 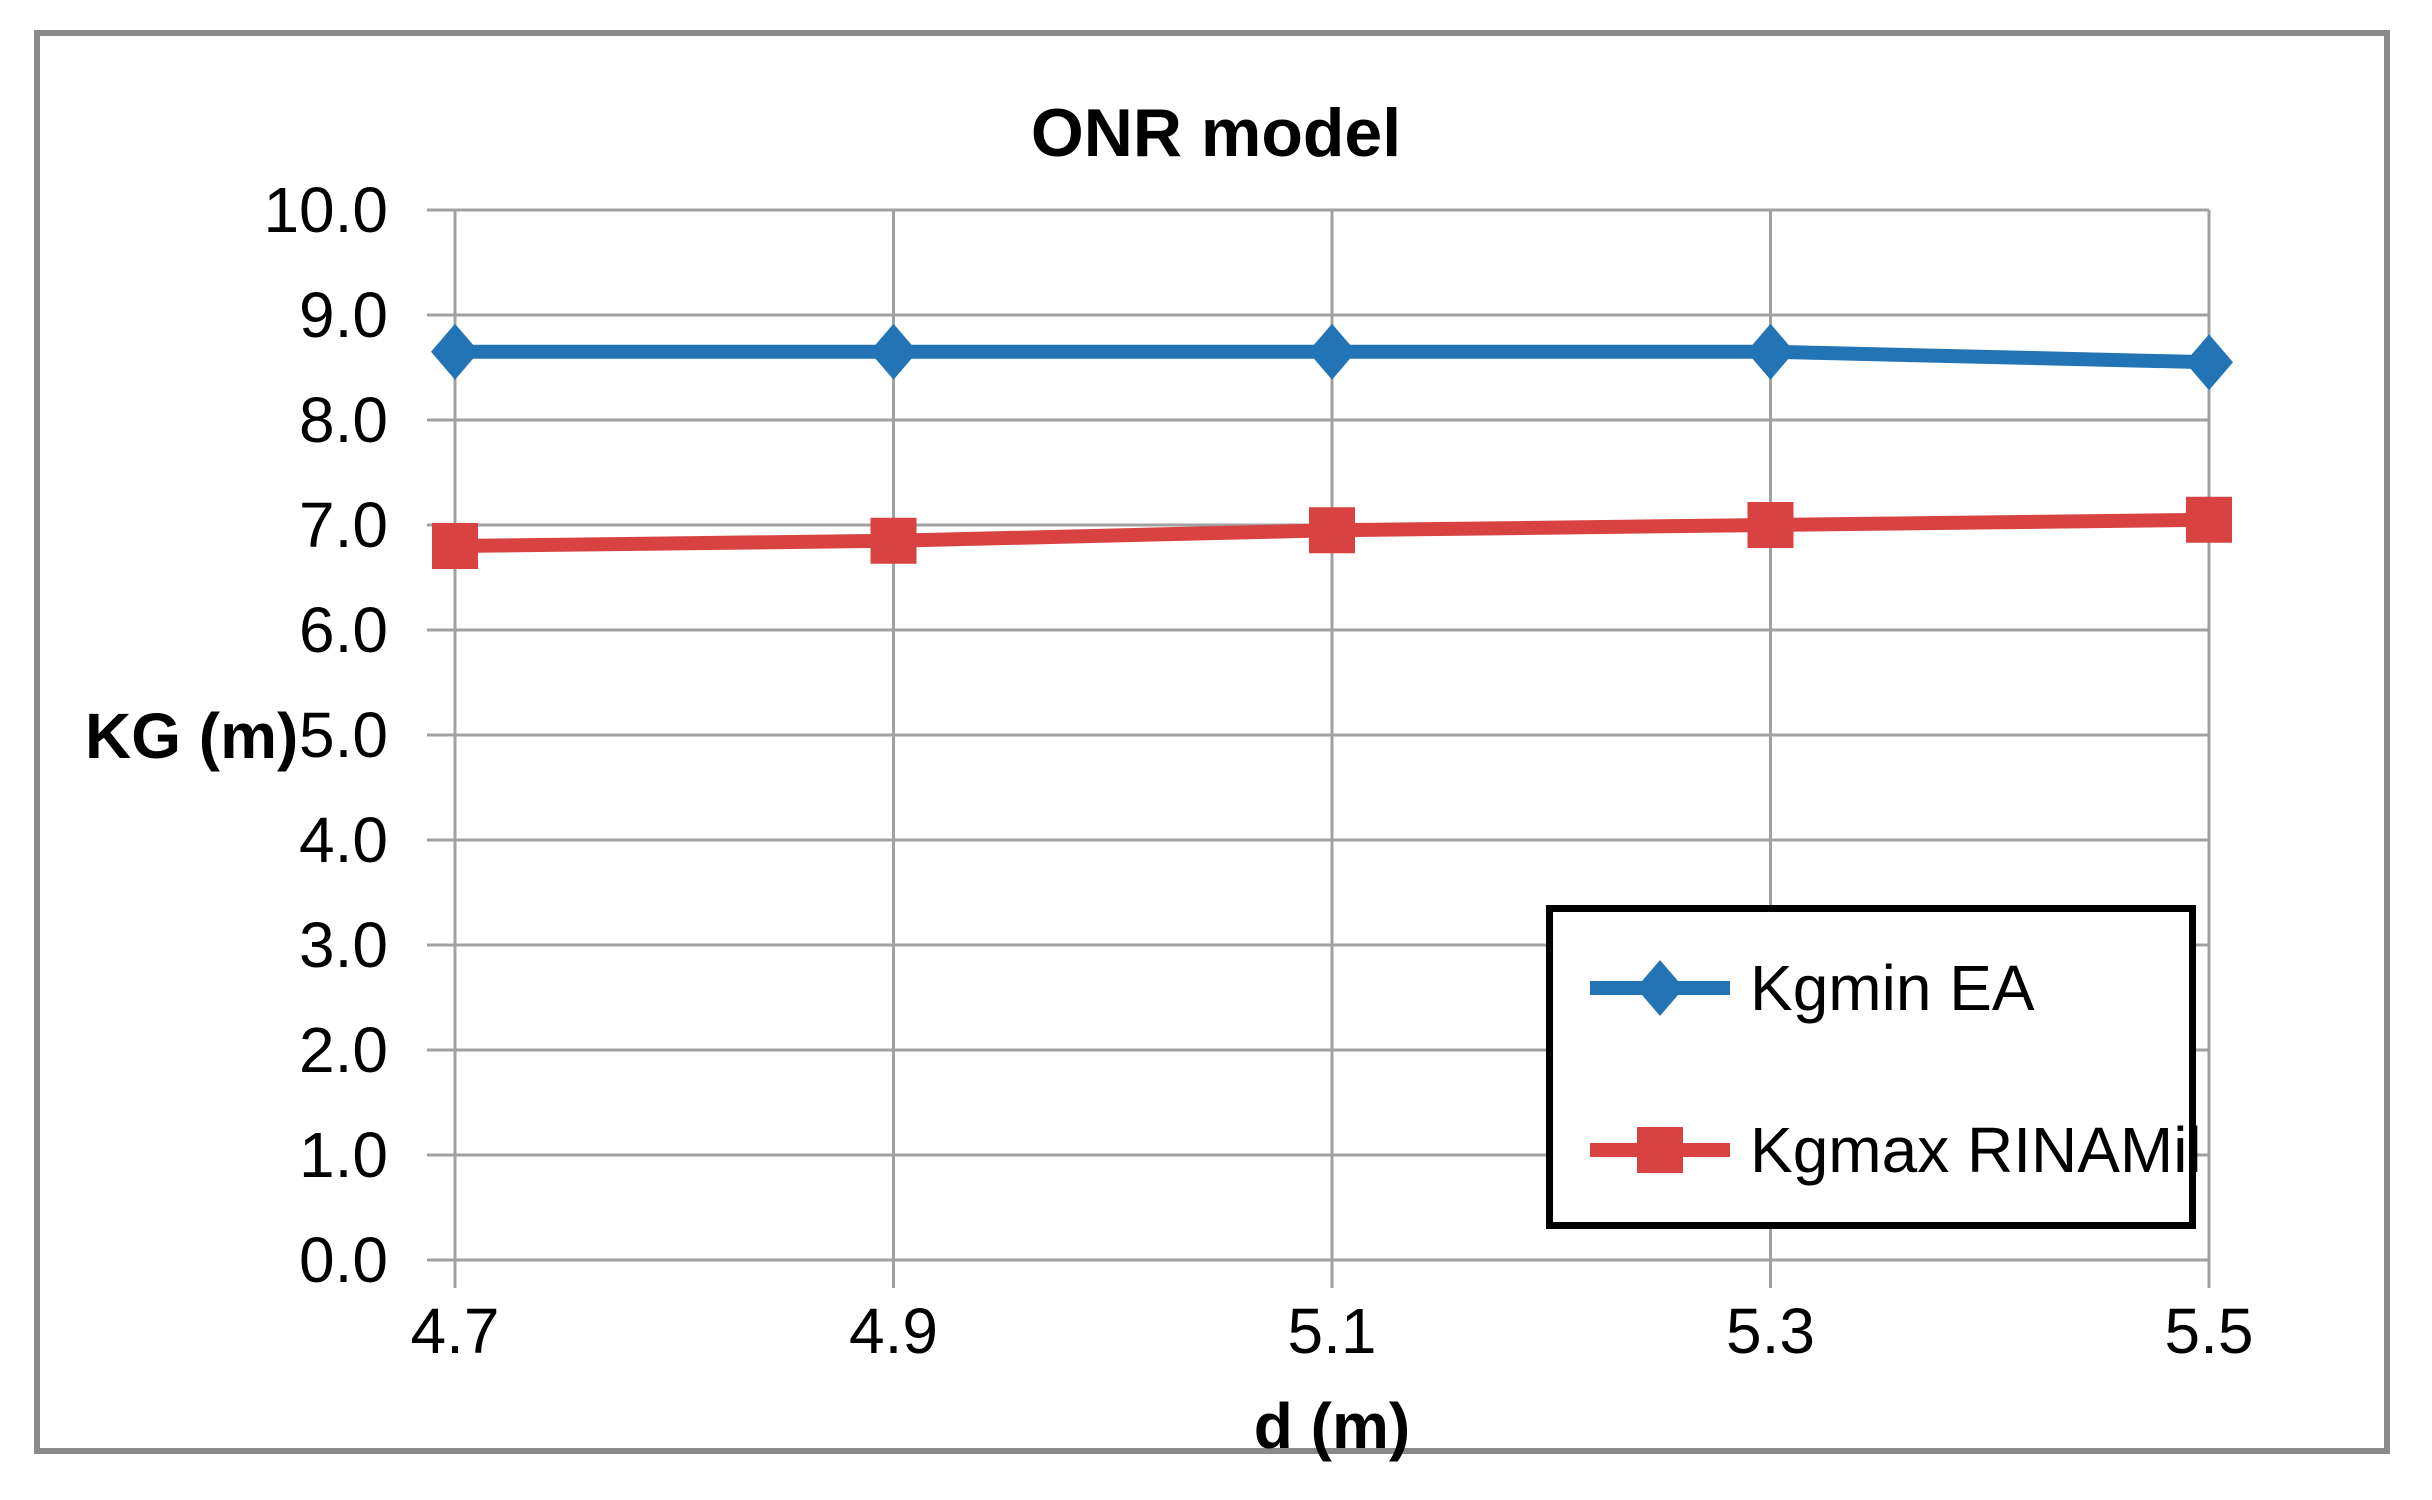 I want to click on x-tick-label: 5.1, so click(x=1332, y=1331).